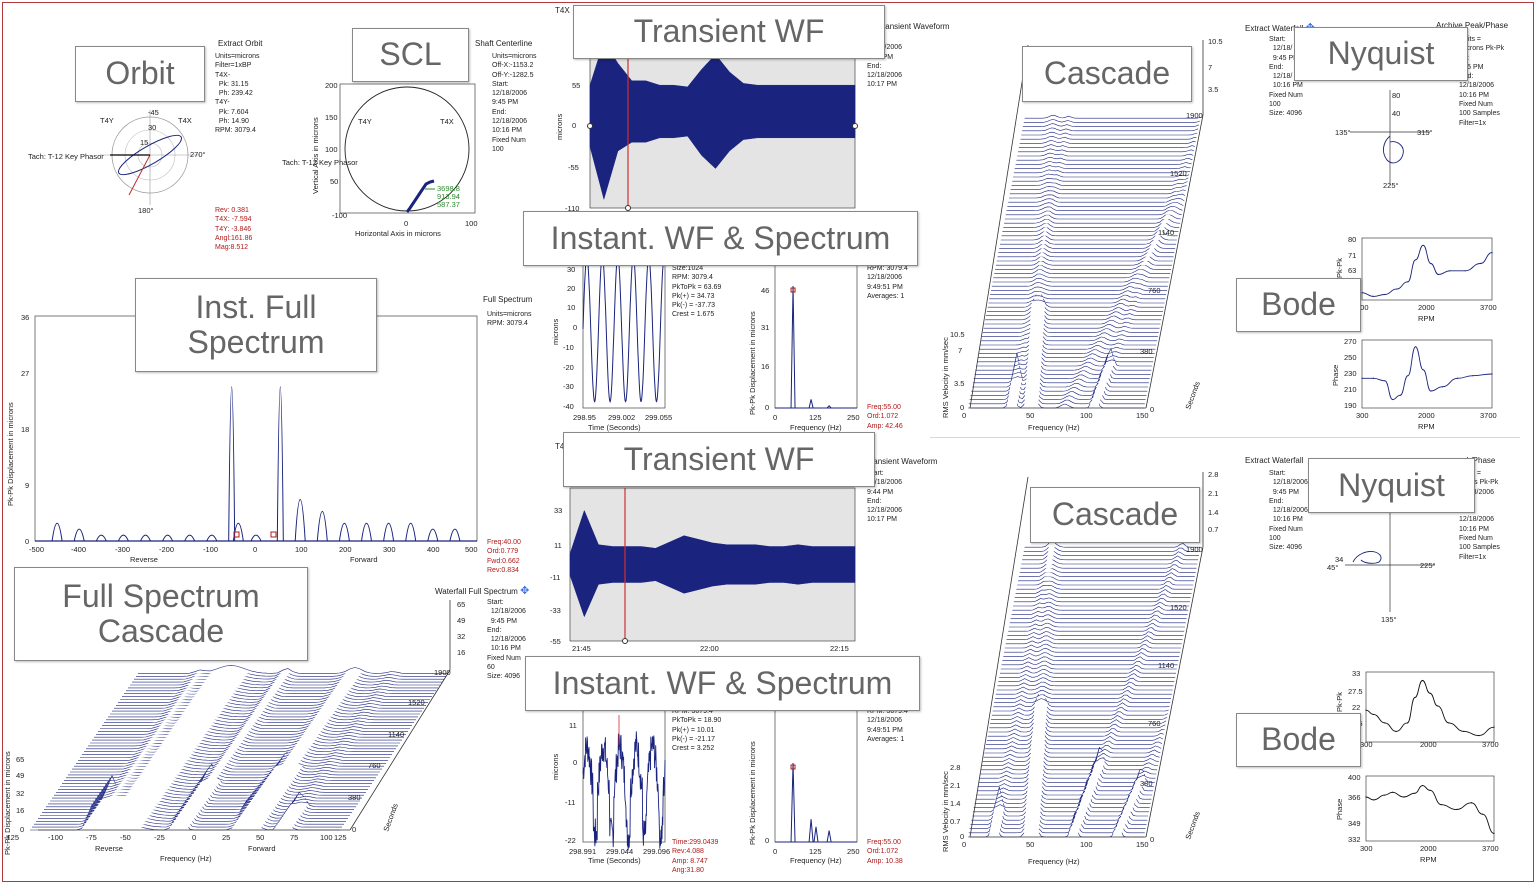  I want to click on scl-ytick-50: 50, so click(334, 181).